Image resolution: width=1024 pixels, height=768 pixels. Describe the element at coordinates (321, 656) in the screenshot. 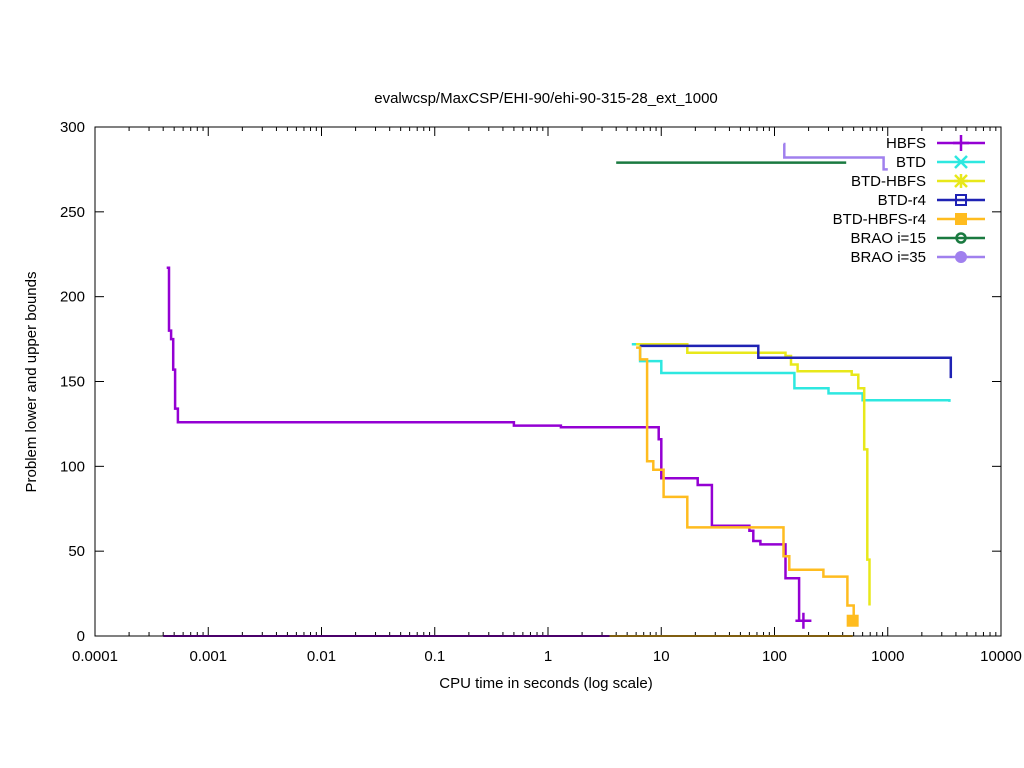

I see `x-tick-label: 0.01` at that location.